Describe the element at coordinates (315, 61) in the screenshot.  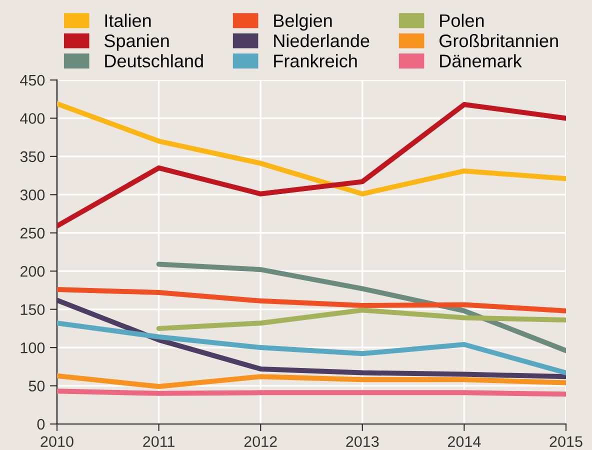
I see `legend-label: Frankreich` at that location.